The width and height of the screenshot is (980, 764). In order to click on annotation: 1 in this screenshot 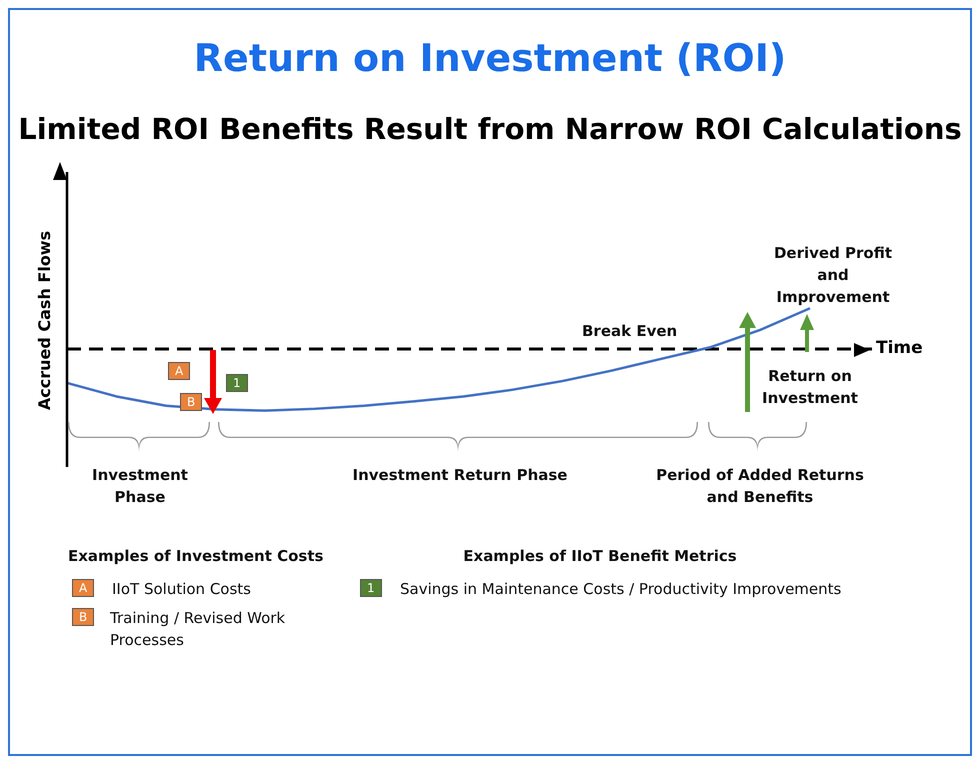, I will do `click(237, 383)`.